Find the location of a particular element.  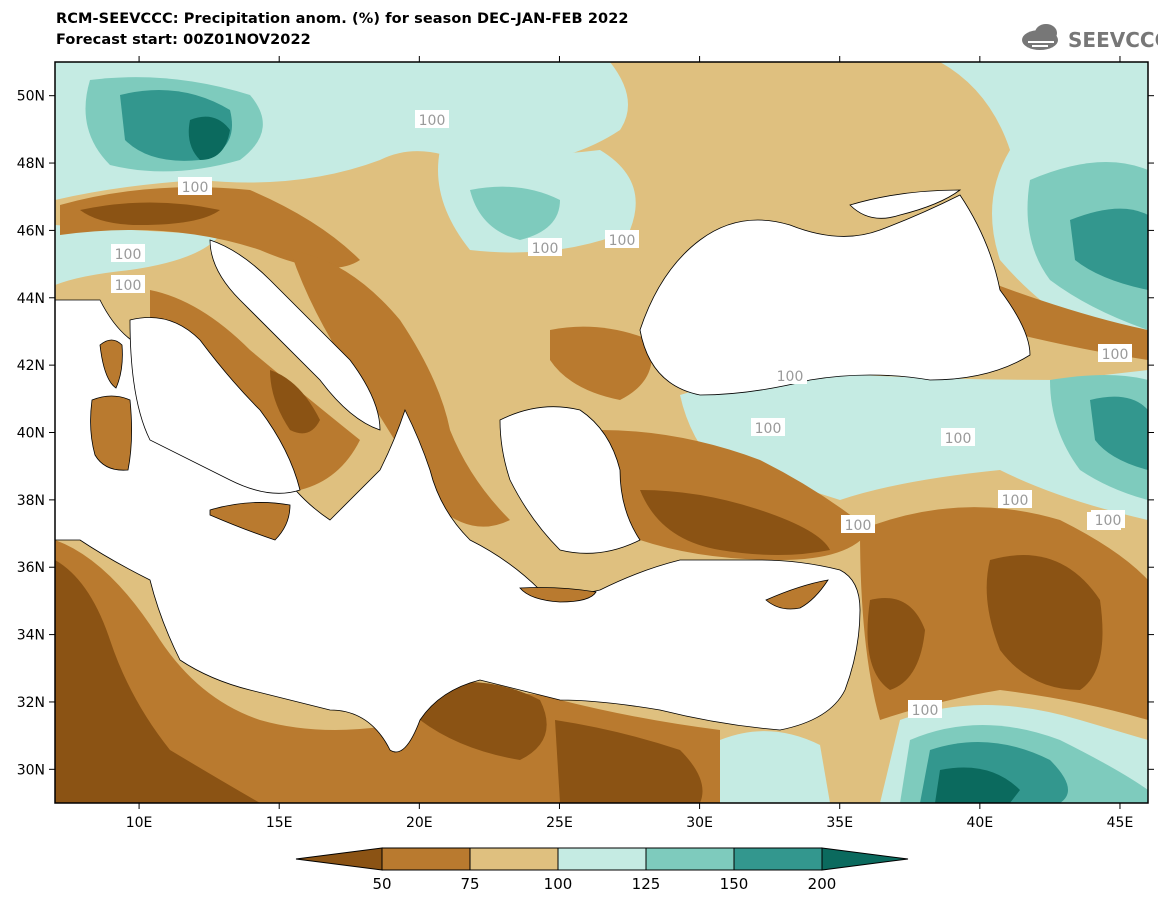

field-dry-balkans is located at coordinates (400, 388).